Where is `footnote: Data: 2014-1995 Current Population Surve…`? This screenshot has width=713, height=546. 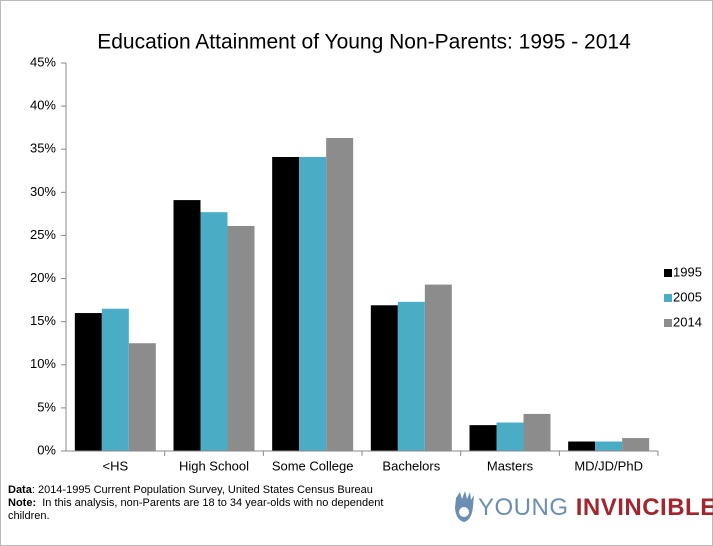 footnote: Data: 2014-1995 Current Population Surve… is located at coordinates (218, 490).